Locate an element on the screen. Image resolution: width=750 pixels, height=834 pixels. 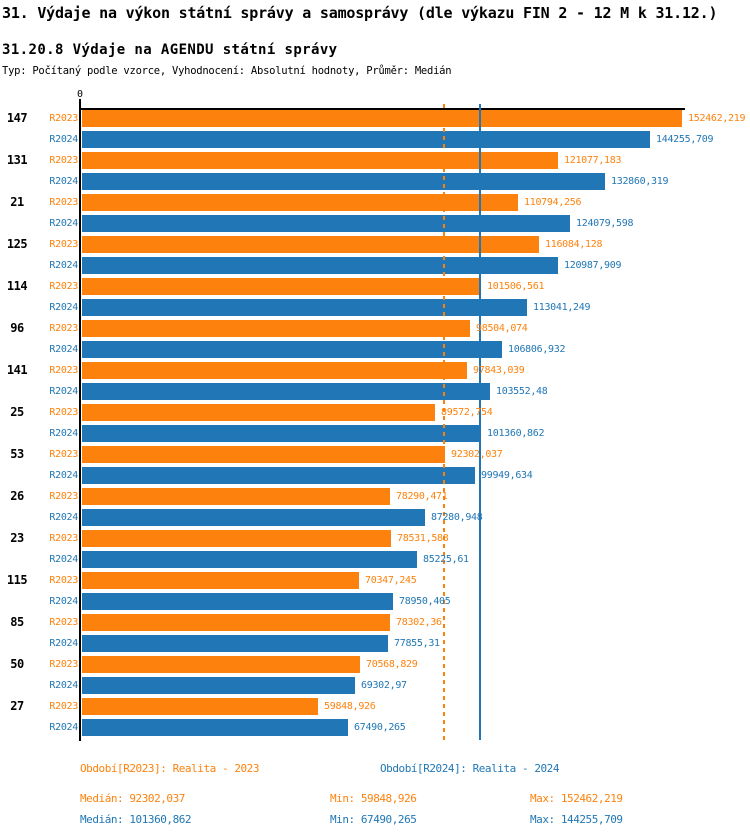
category-label: 50 is located at coordinates (17, 664).